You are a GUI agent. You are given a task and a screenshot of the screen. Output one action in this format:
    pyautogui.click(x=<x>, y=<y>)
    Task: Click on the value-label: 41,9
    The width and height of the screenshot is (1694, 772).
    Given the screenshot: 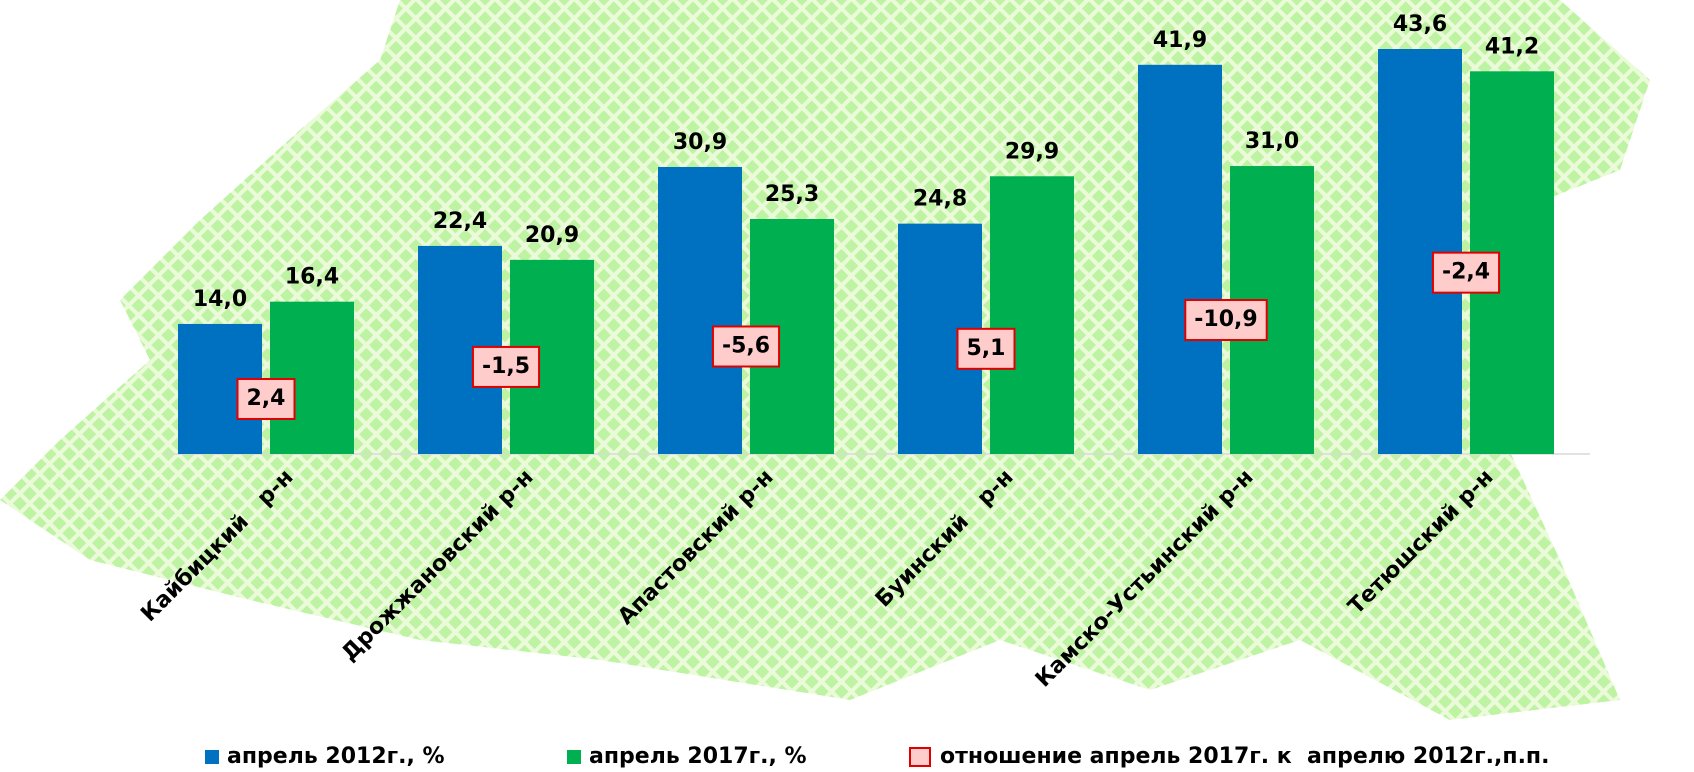 What is the action you would take?
    pyautogui.click(x=1180, y=40)
    